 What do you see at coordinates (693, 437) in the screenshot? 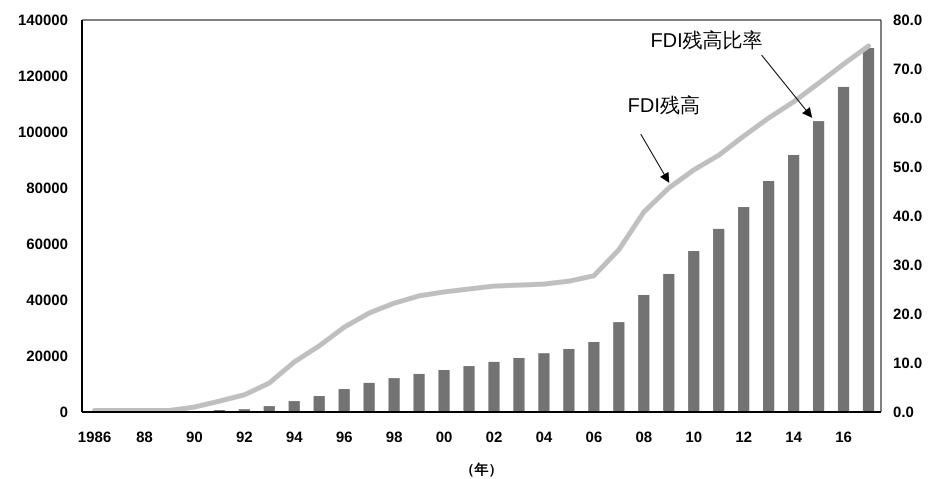
I see `x-tick-label: 10` at bounding box center [693, 437].